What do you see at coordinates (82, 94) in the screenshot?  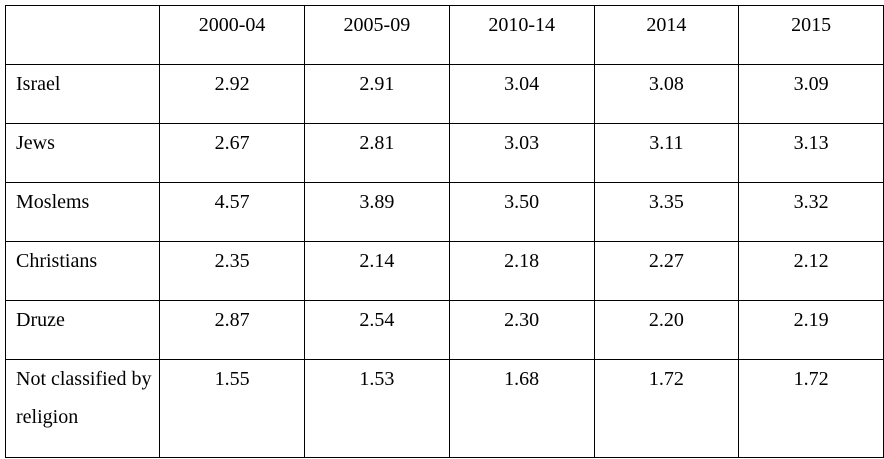 I see `row-label: Israel` at bounding box center [82, 94].